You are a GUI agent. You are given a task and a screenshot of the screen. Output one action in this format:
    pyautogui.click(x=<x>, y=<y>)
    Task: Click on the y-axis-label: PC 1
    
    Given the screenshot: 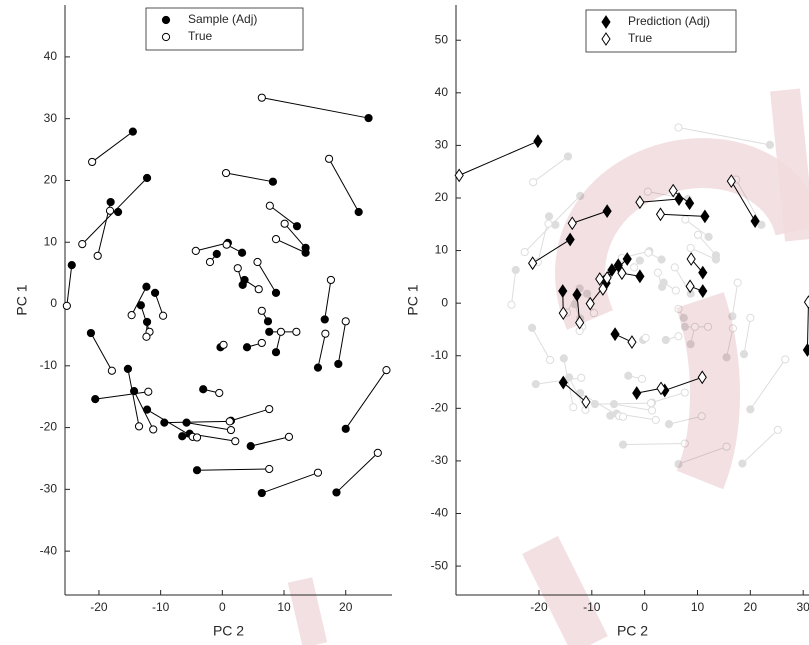 What is the action you would take?
    pyautogui.click(x=22, y=299)
    